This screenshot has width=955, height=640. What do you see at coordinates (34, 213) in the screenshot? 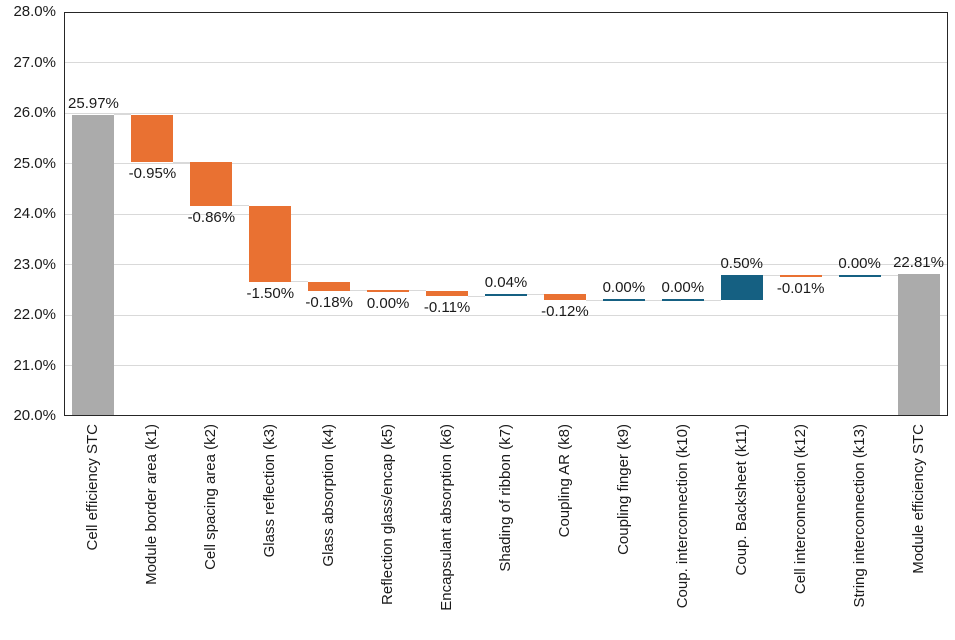
I see `y-axis-tick-label: 24.0%` at bounding box center [34, 213].